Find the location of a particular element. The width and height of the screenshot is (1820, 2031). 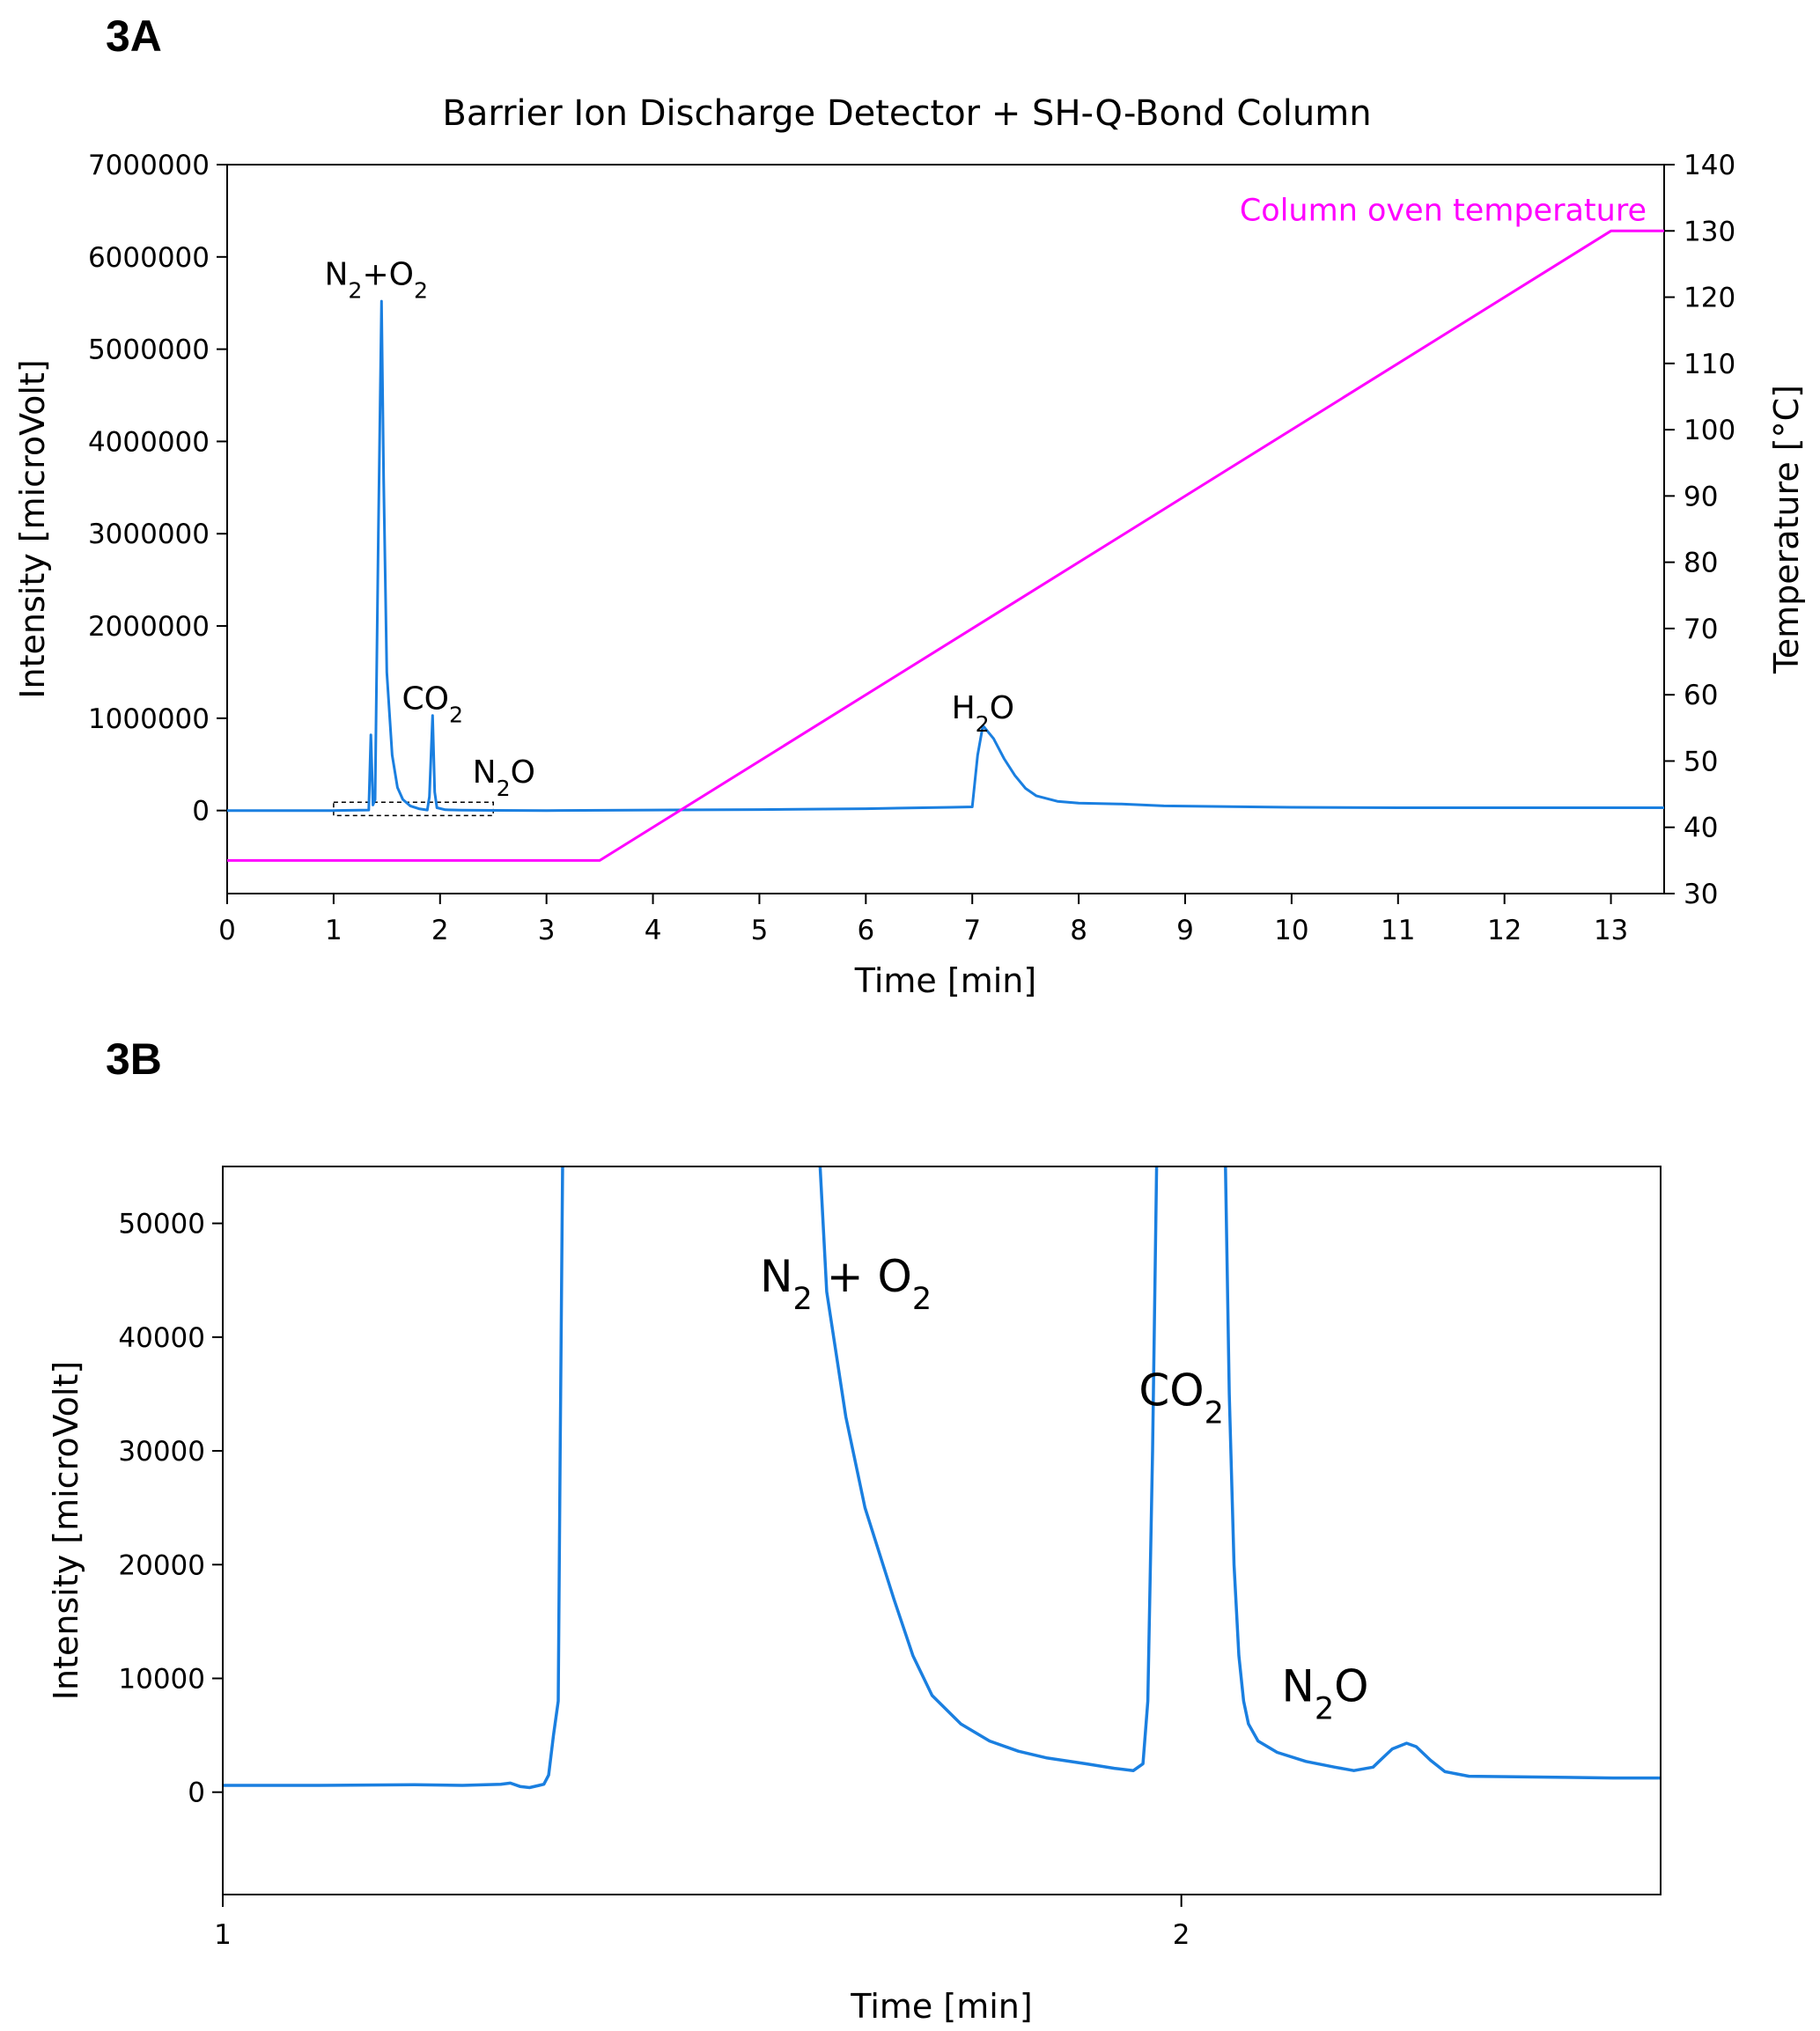

peak-label: N2 + O2 is located at coordinates (846, 1284).